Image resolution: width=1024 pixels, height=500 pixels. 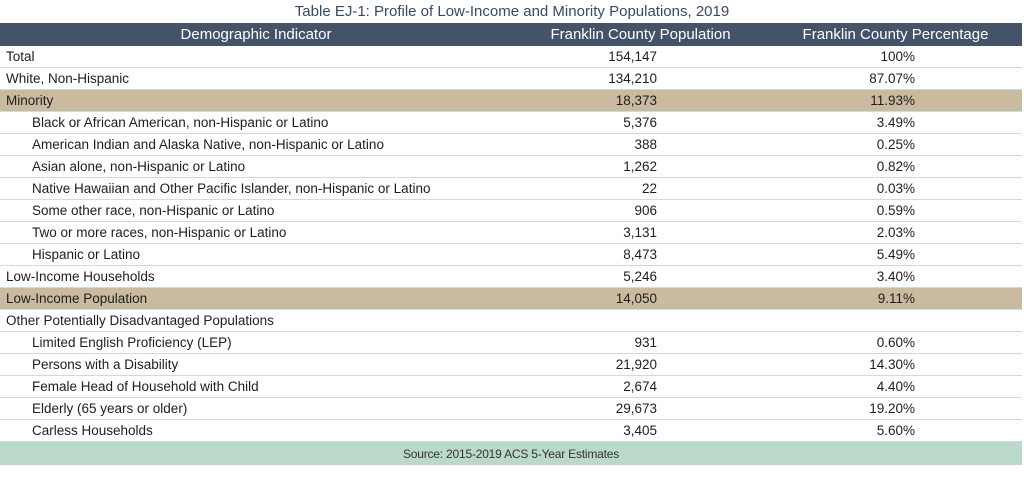 What do you see at coordinates (640, 232) in the screenshot?
I see `row-population: 3,131` at bounding box center [640, 232].